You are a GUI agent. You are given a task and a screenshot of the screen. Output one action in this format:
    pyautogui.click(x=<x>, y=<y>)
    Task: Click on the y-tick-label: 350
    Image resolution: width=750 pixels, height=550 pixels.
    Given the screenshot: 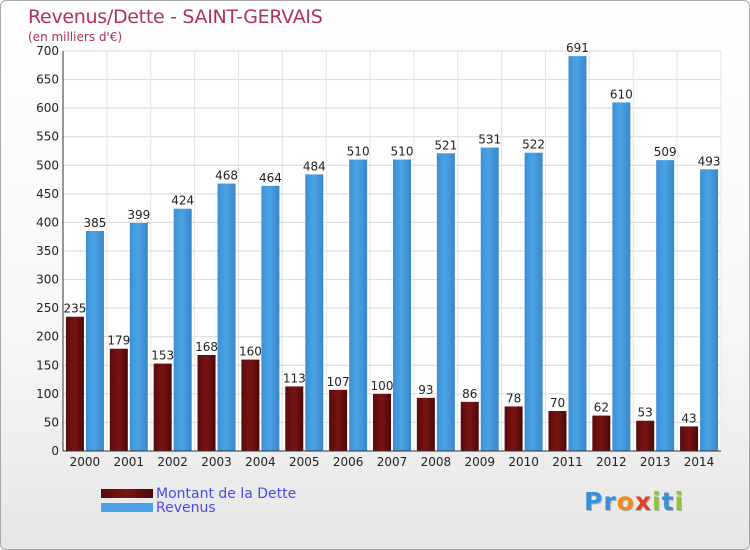 What is the action you would take?
    pyautogui.click(x=47, y=251)
    